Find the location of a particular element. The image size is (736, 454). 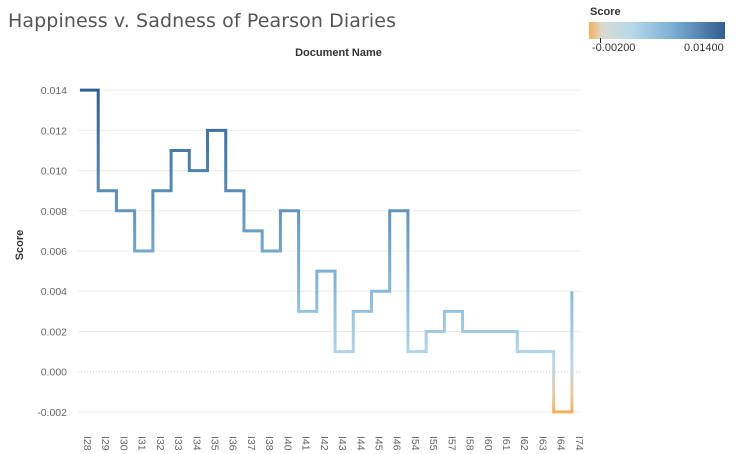

x-tick-label: I62 is located at coordinates (524, 443).